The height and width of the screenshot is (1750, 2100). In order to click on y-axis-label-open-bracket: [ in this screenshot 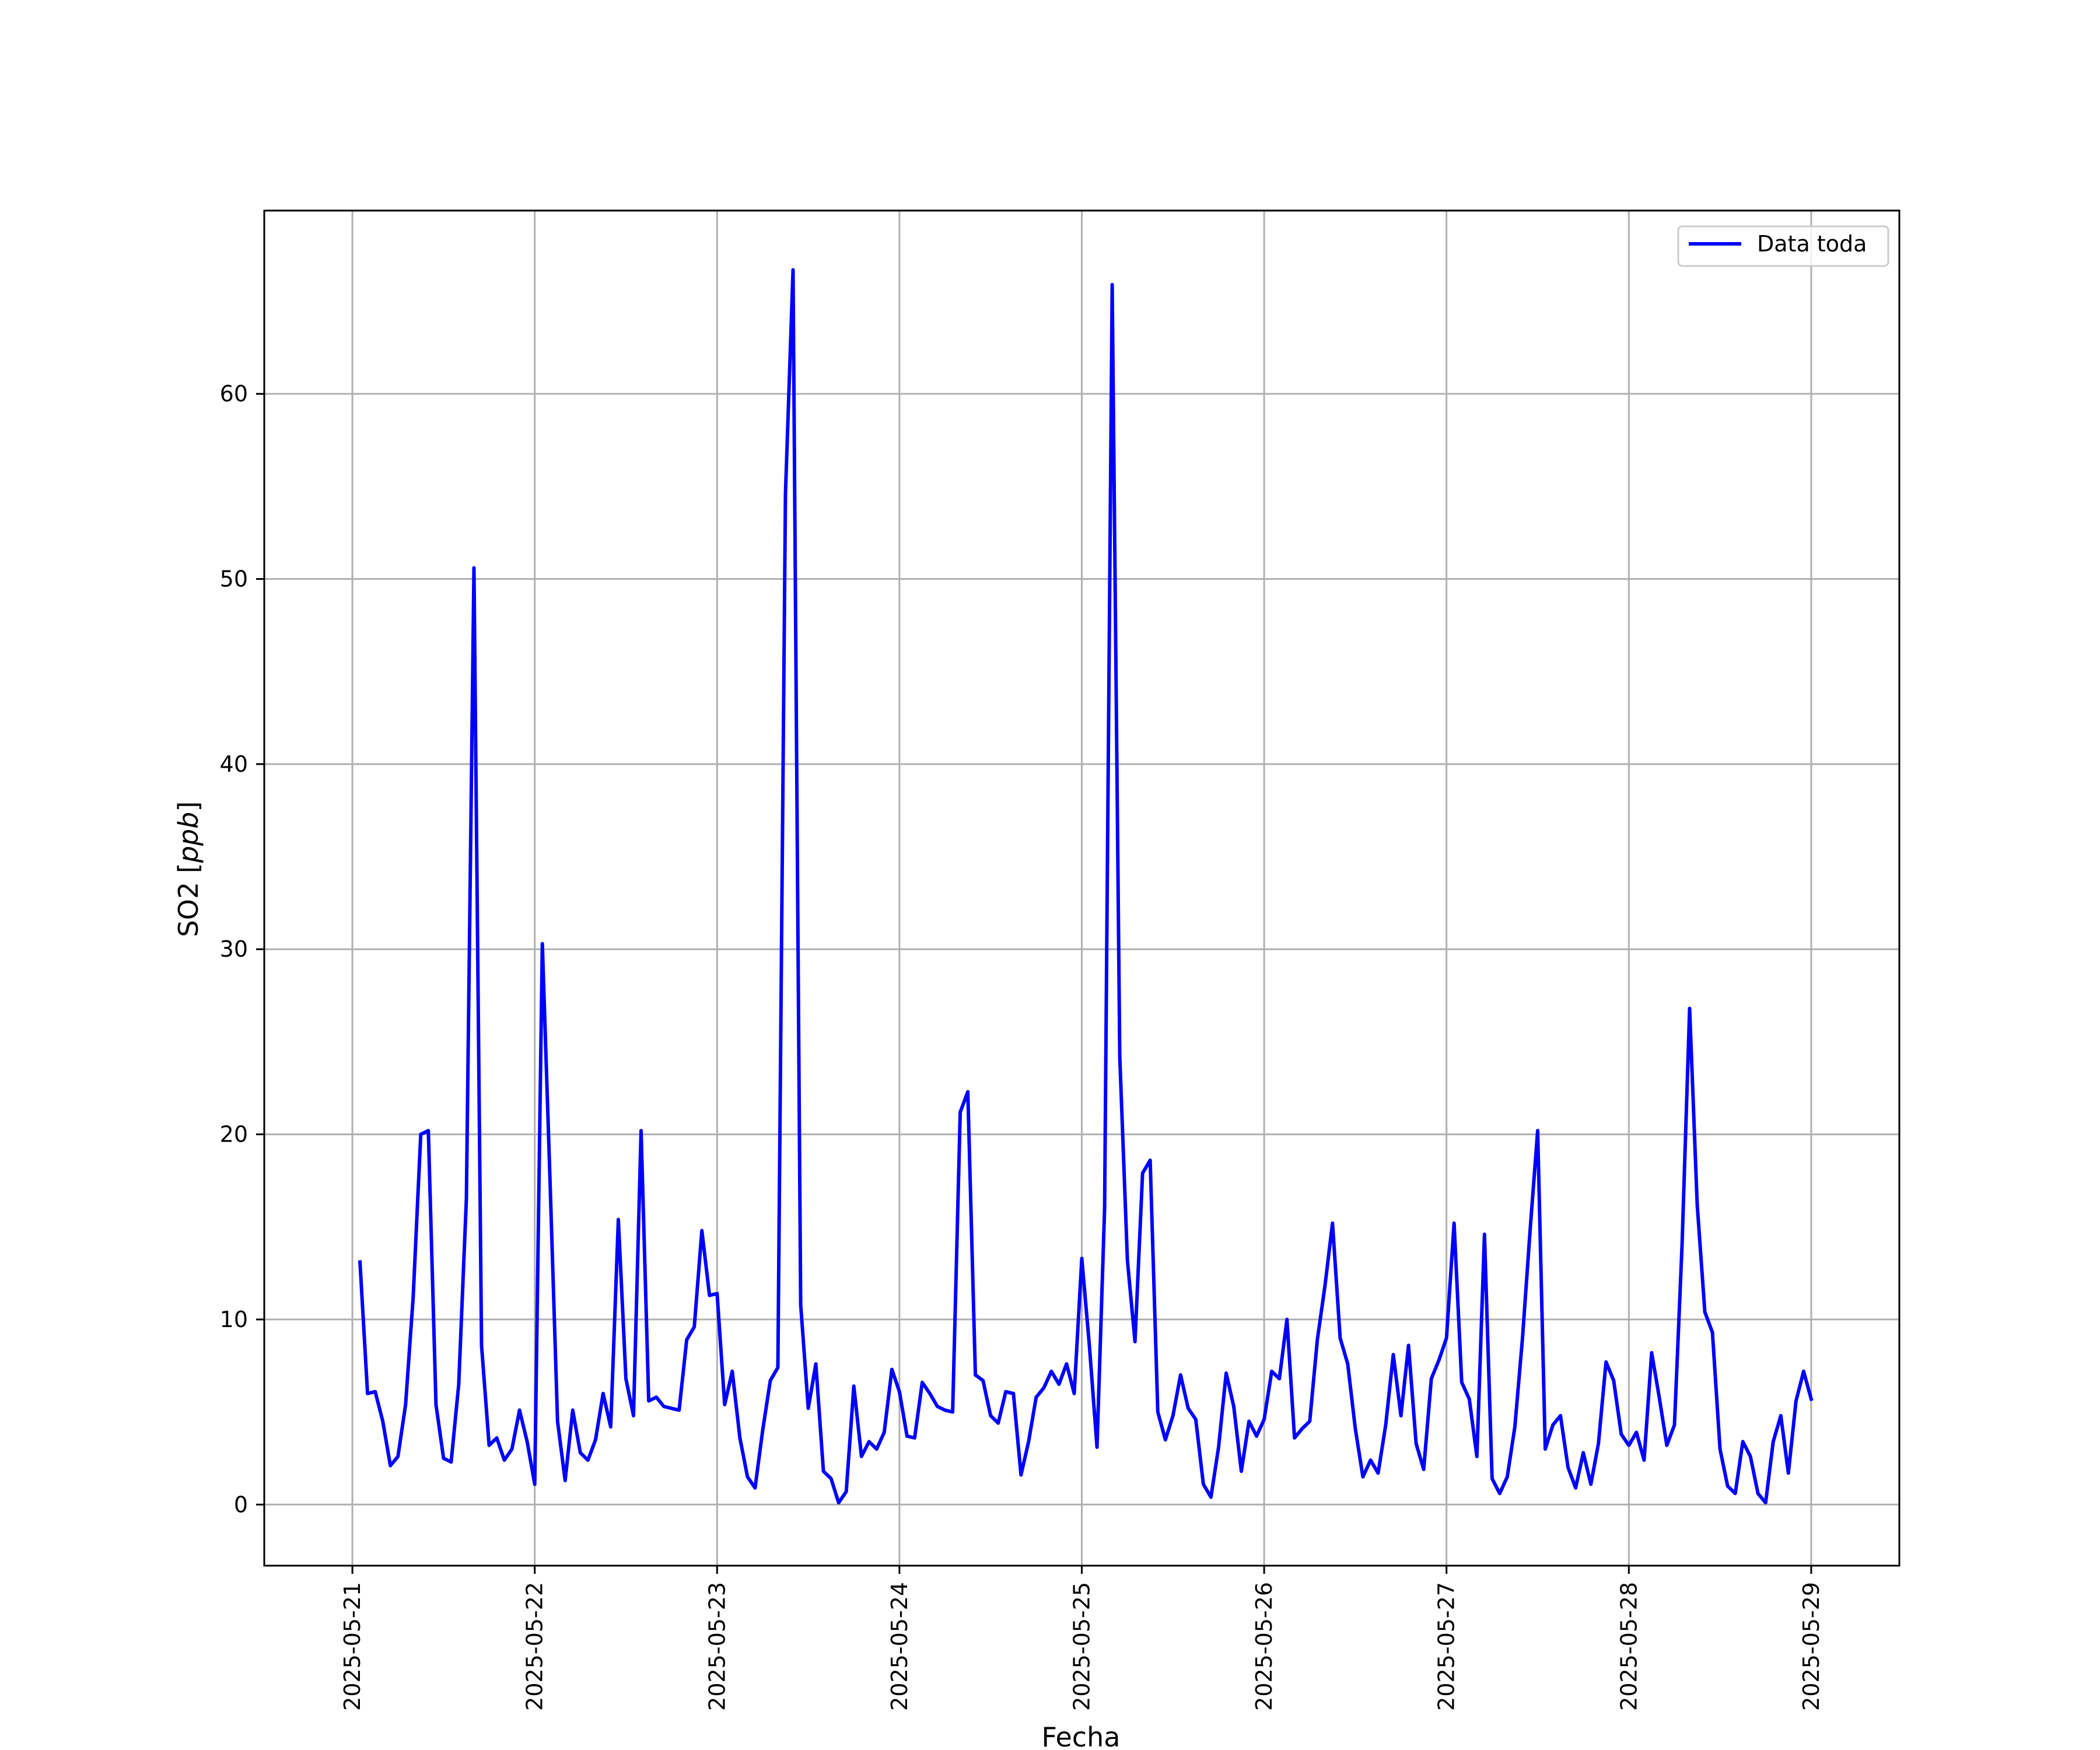, I will do `click(188, 872)`.